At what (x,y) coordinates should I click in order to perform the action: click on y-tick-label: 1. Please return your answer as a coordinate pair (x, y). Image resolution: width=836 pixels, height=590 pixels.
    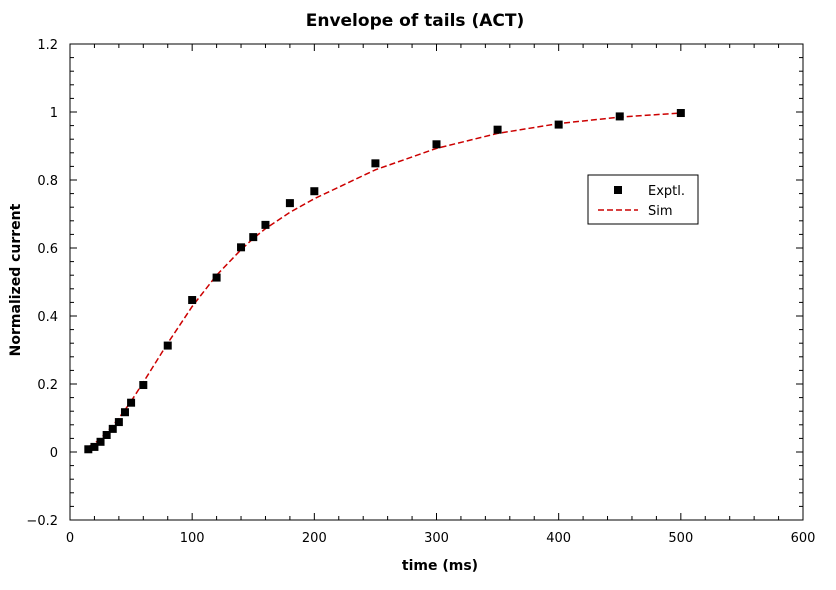
    Looking at the image, I should click on (54, 113).